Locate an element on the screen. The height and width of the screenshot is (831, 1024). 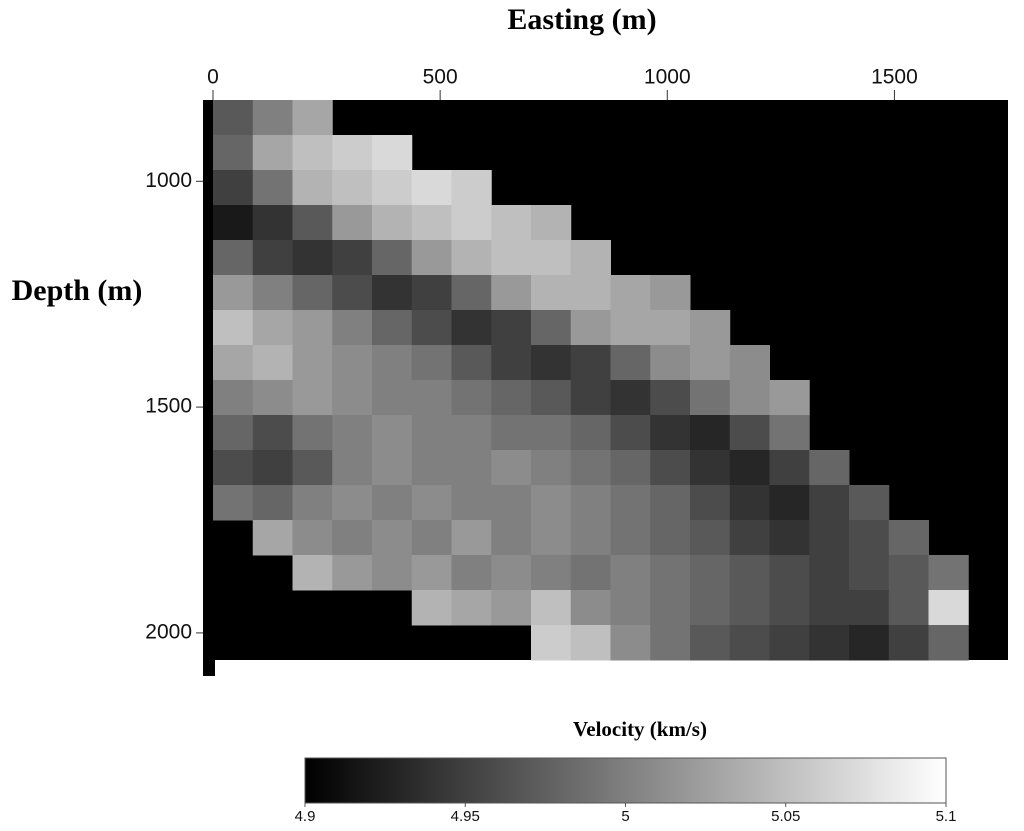
colorbar-tick-label: 5.1 is located at coordinates (946, 816).